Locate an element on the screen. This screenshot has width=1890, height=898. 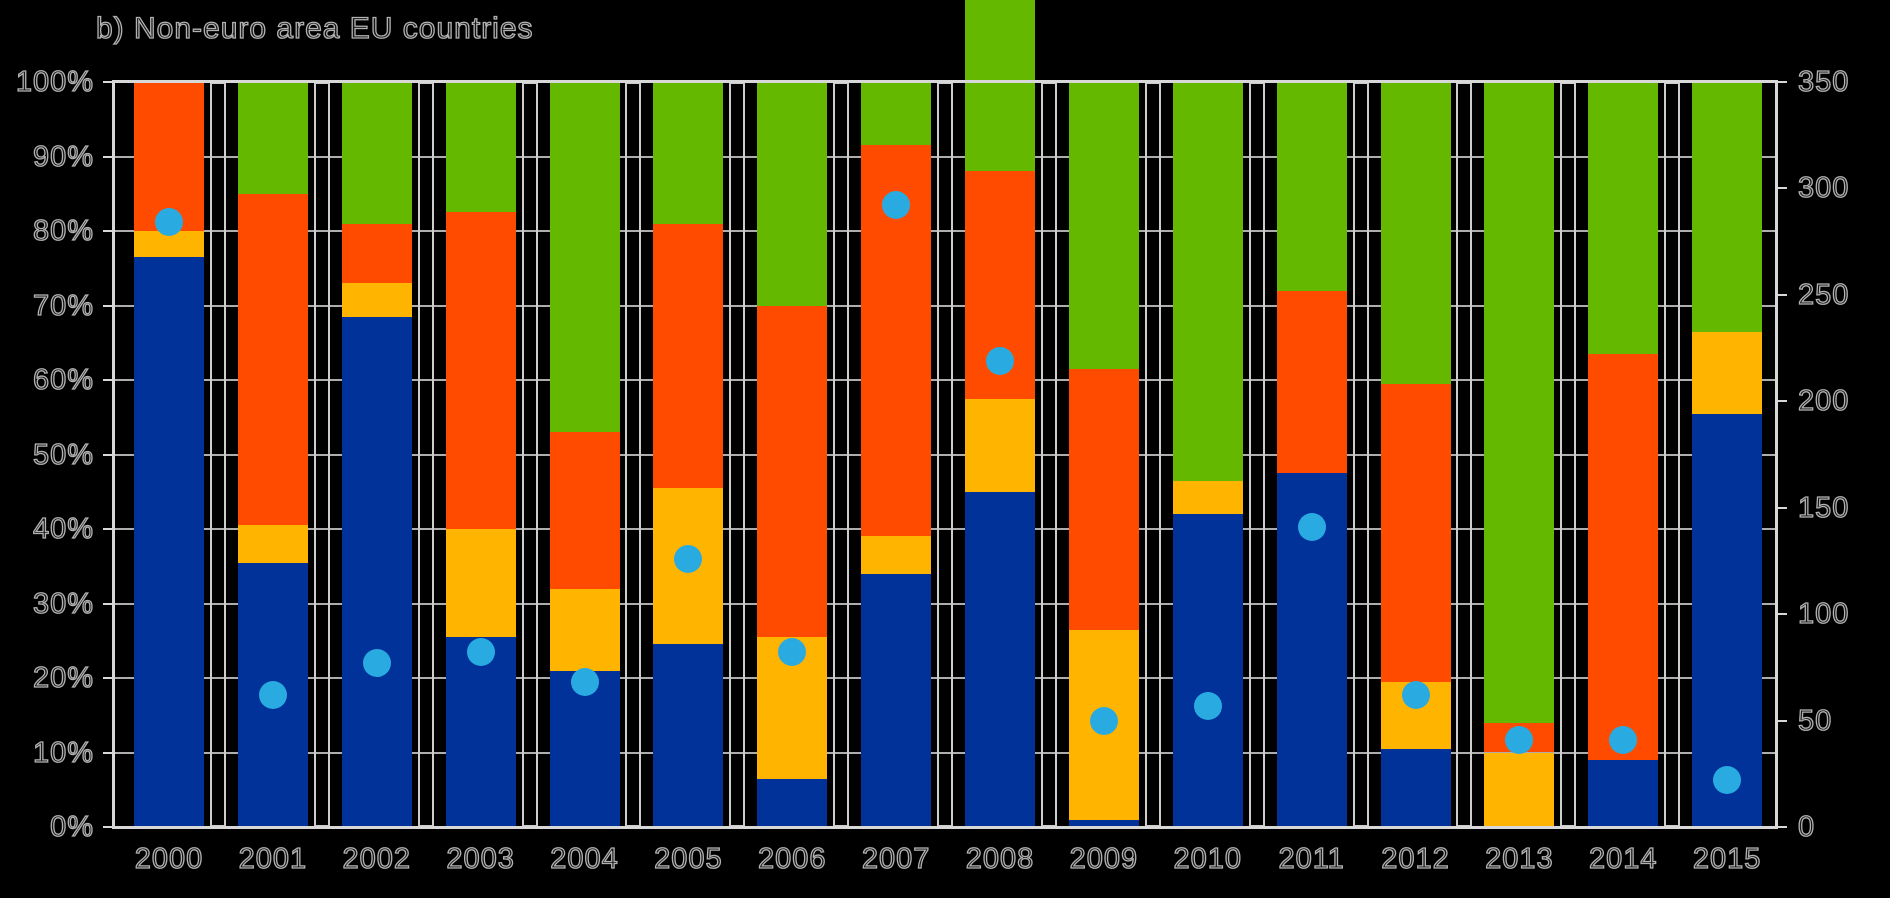
category-separator-2012-2013 is located at coordinates (1464, 454).